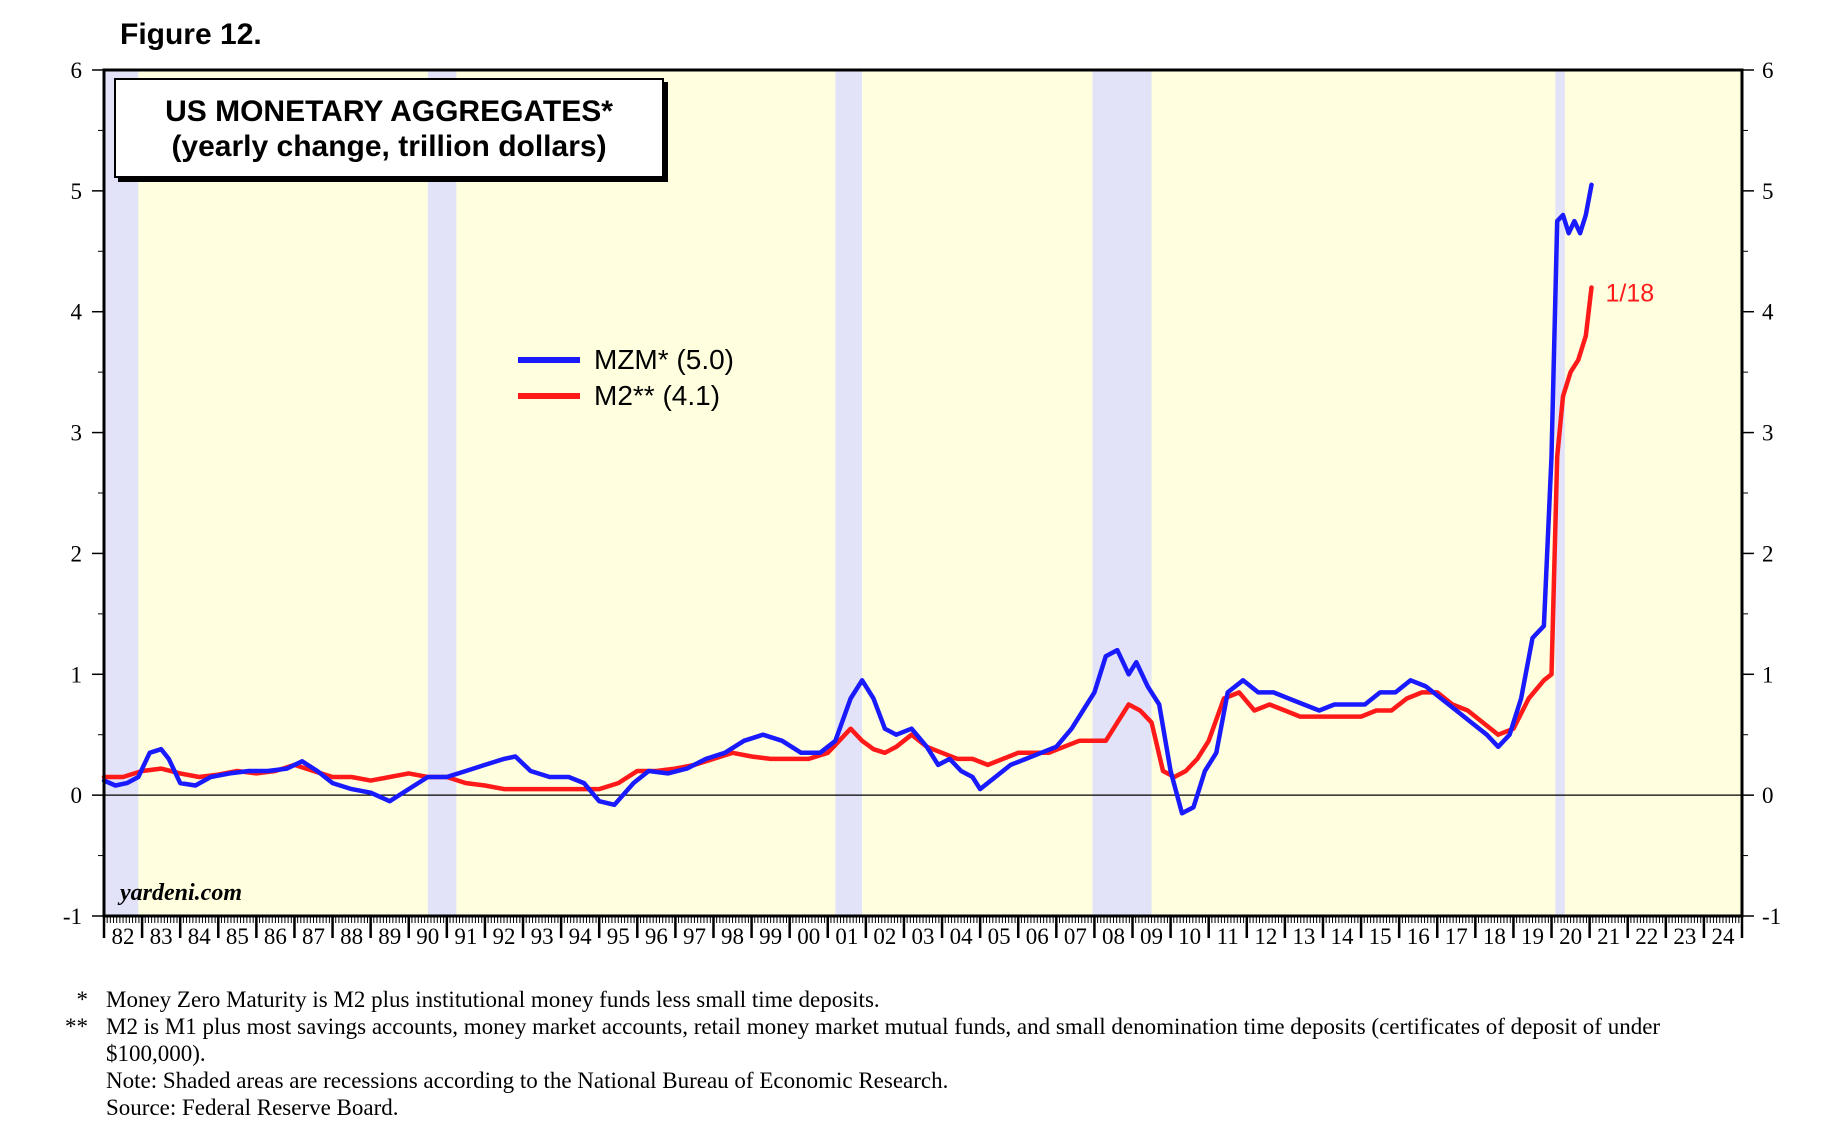 The image size is (1828, 1125). What do you see at coordinates (664, 359) in the screenshot?
I see `legend-label-mzm: MZM* (5.0)` at bounding box center [664, 359].